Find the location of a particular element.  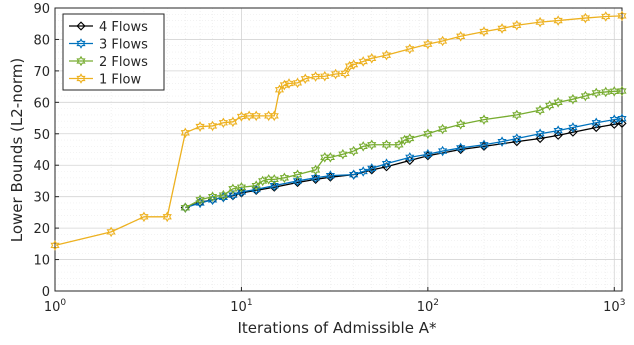

y-tick-label: 0 is located at coordinates (46, 292).